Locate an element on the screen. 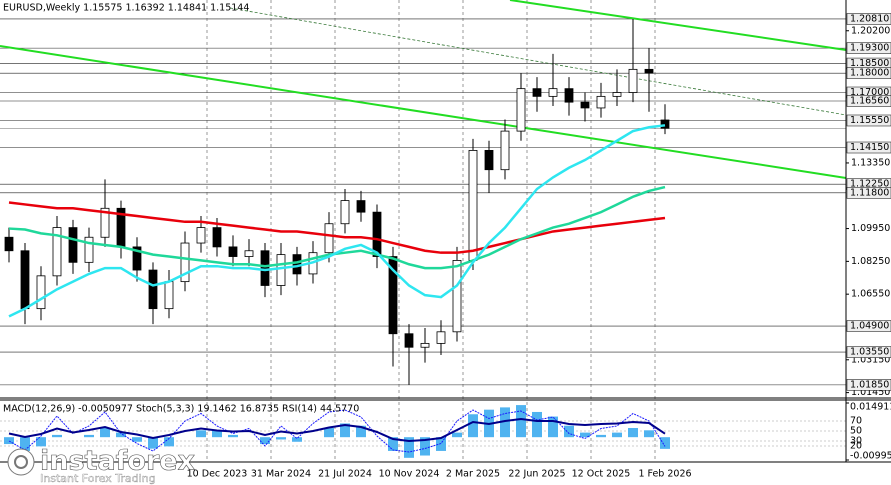 This screenshot has height=485, width=891. osc-tick-label: 50 is located at coordinates (856, 431).